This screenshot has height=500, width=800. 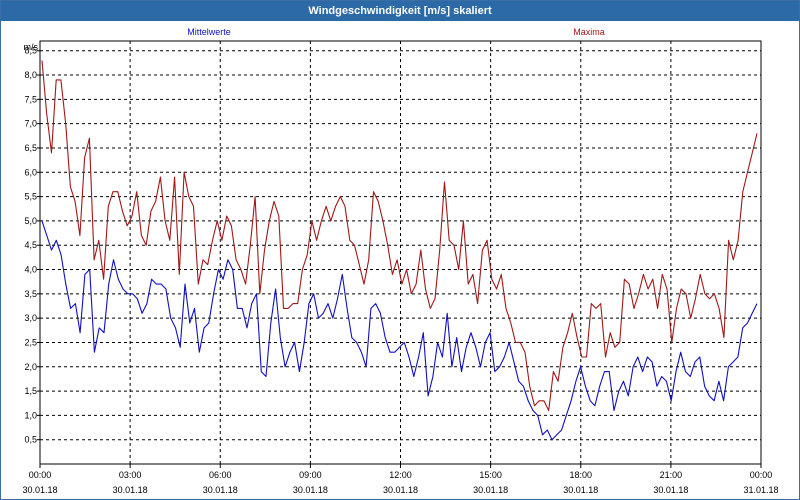 I want to click on y-tick-label: 7,0, so click(x=30, y=124).